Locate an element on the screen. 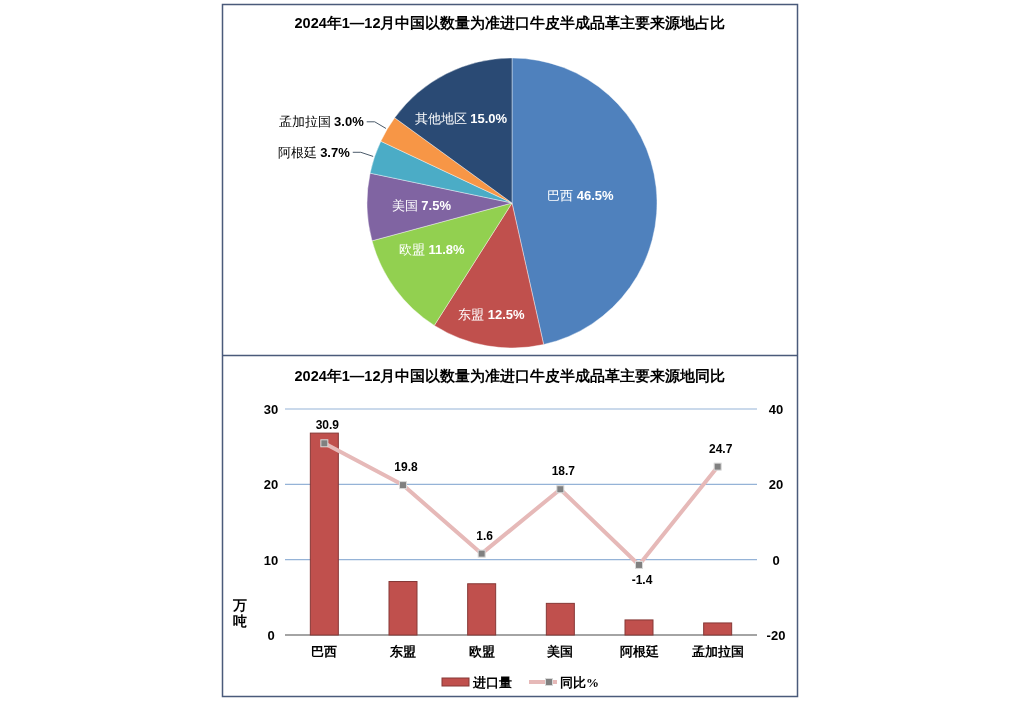 The height and width of the screenshot is (701, 1013). y2-tick-label: -20 is located at coordinates (776, 635).